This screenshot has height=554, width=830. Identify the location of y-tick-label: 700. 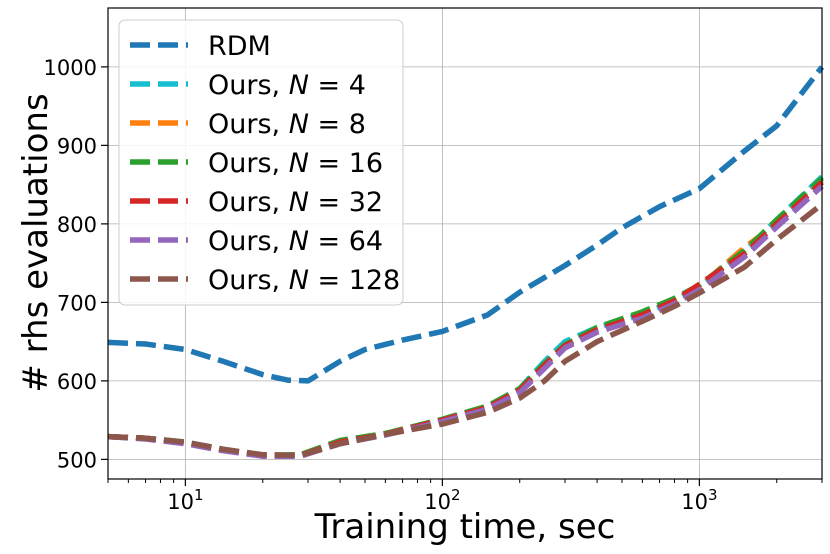
(77, 303).